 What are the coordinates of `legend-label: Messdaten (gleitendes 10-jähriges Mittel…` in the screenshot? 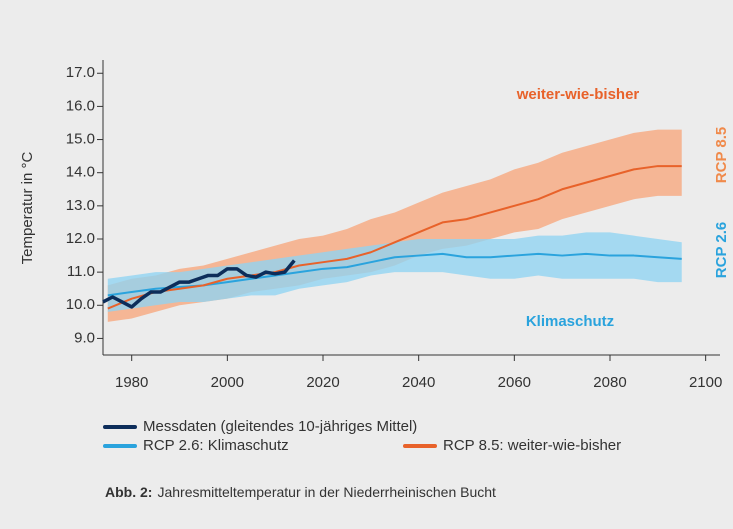 It's located at (280, 426).